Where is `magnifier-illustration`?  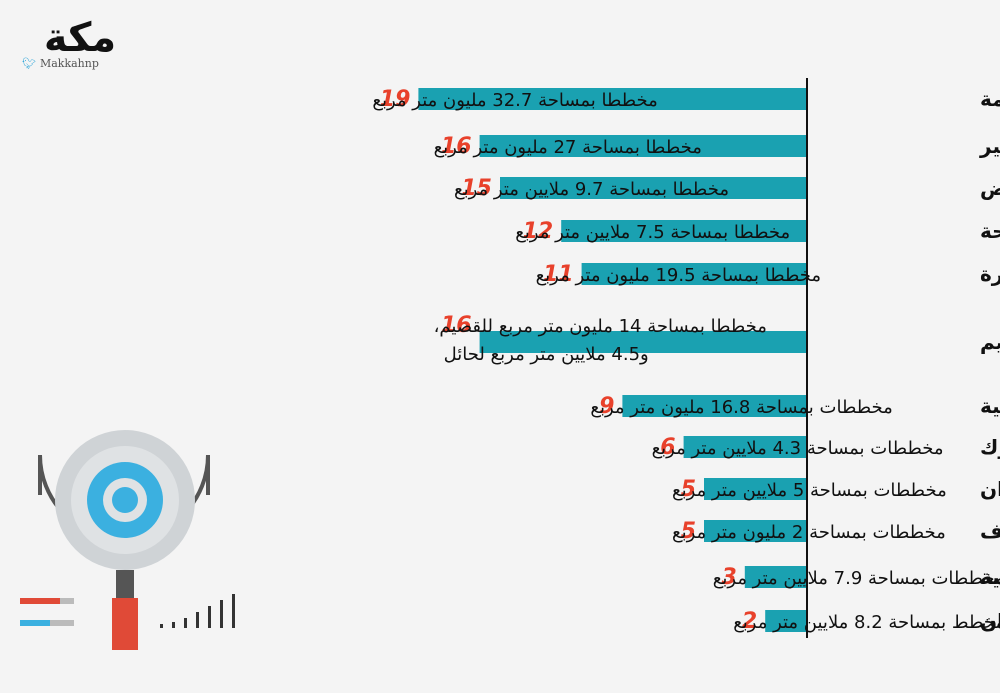
magnifier-illustration is located at coordinates (124, 540).